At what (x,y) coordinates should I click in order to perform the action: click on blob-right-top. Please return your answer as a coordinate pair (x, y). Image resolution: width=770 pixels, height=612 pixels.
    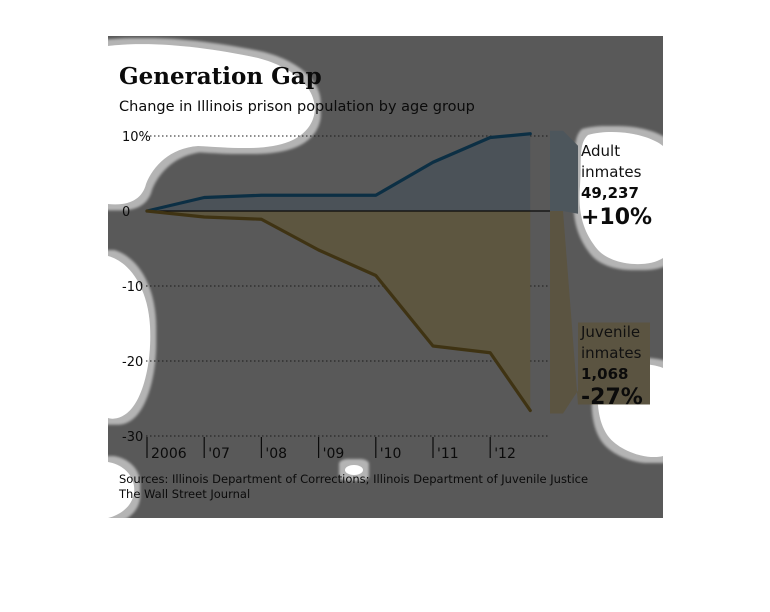
    Looking at the image, I should click on (621, 198).